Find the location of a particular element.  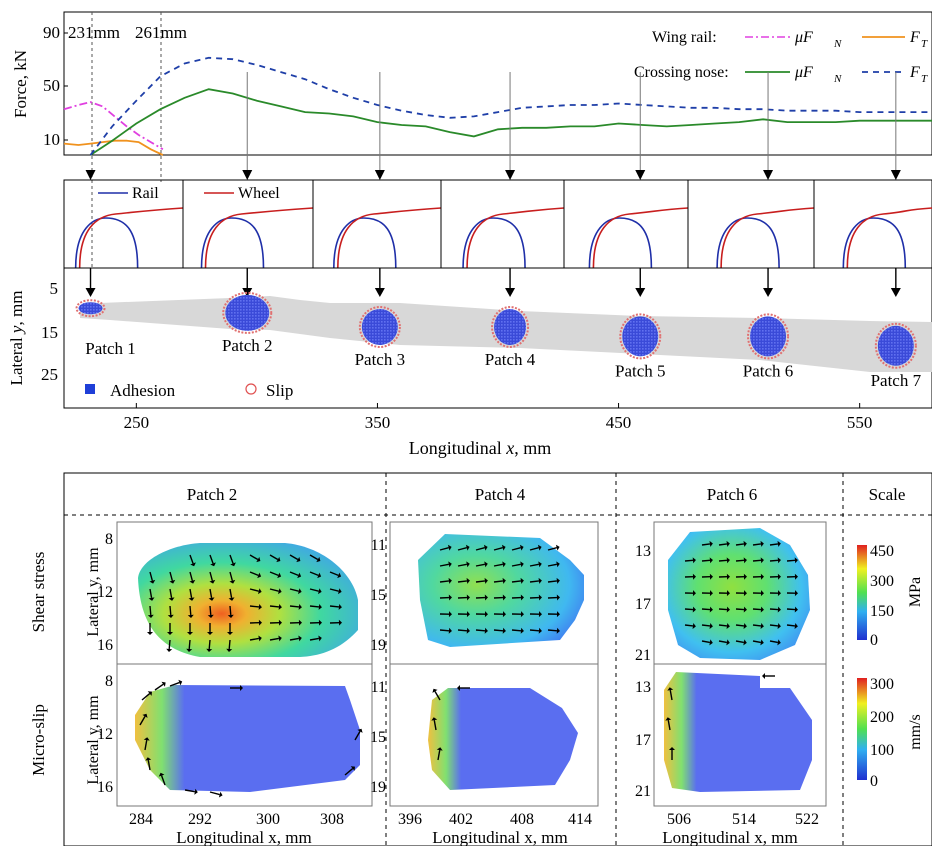

patch4-shear-map is located at coordinates (501, 590).